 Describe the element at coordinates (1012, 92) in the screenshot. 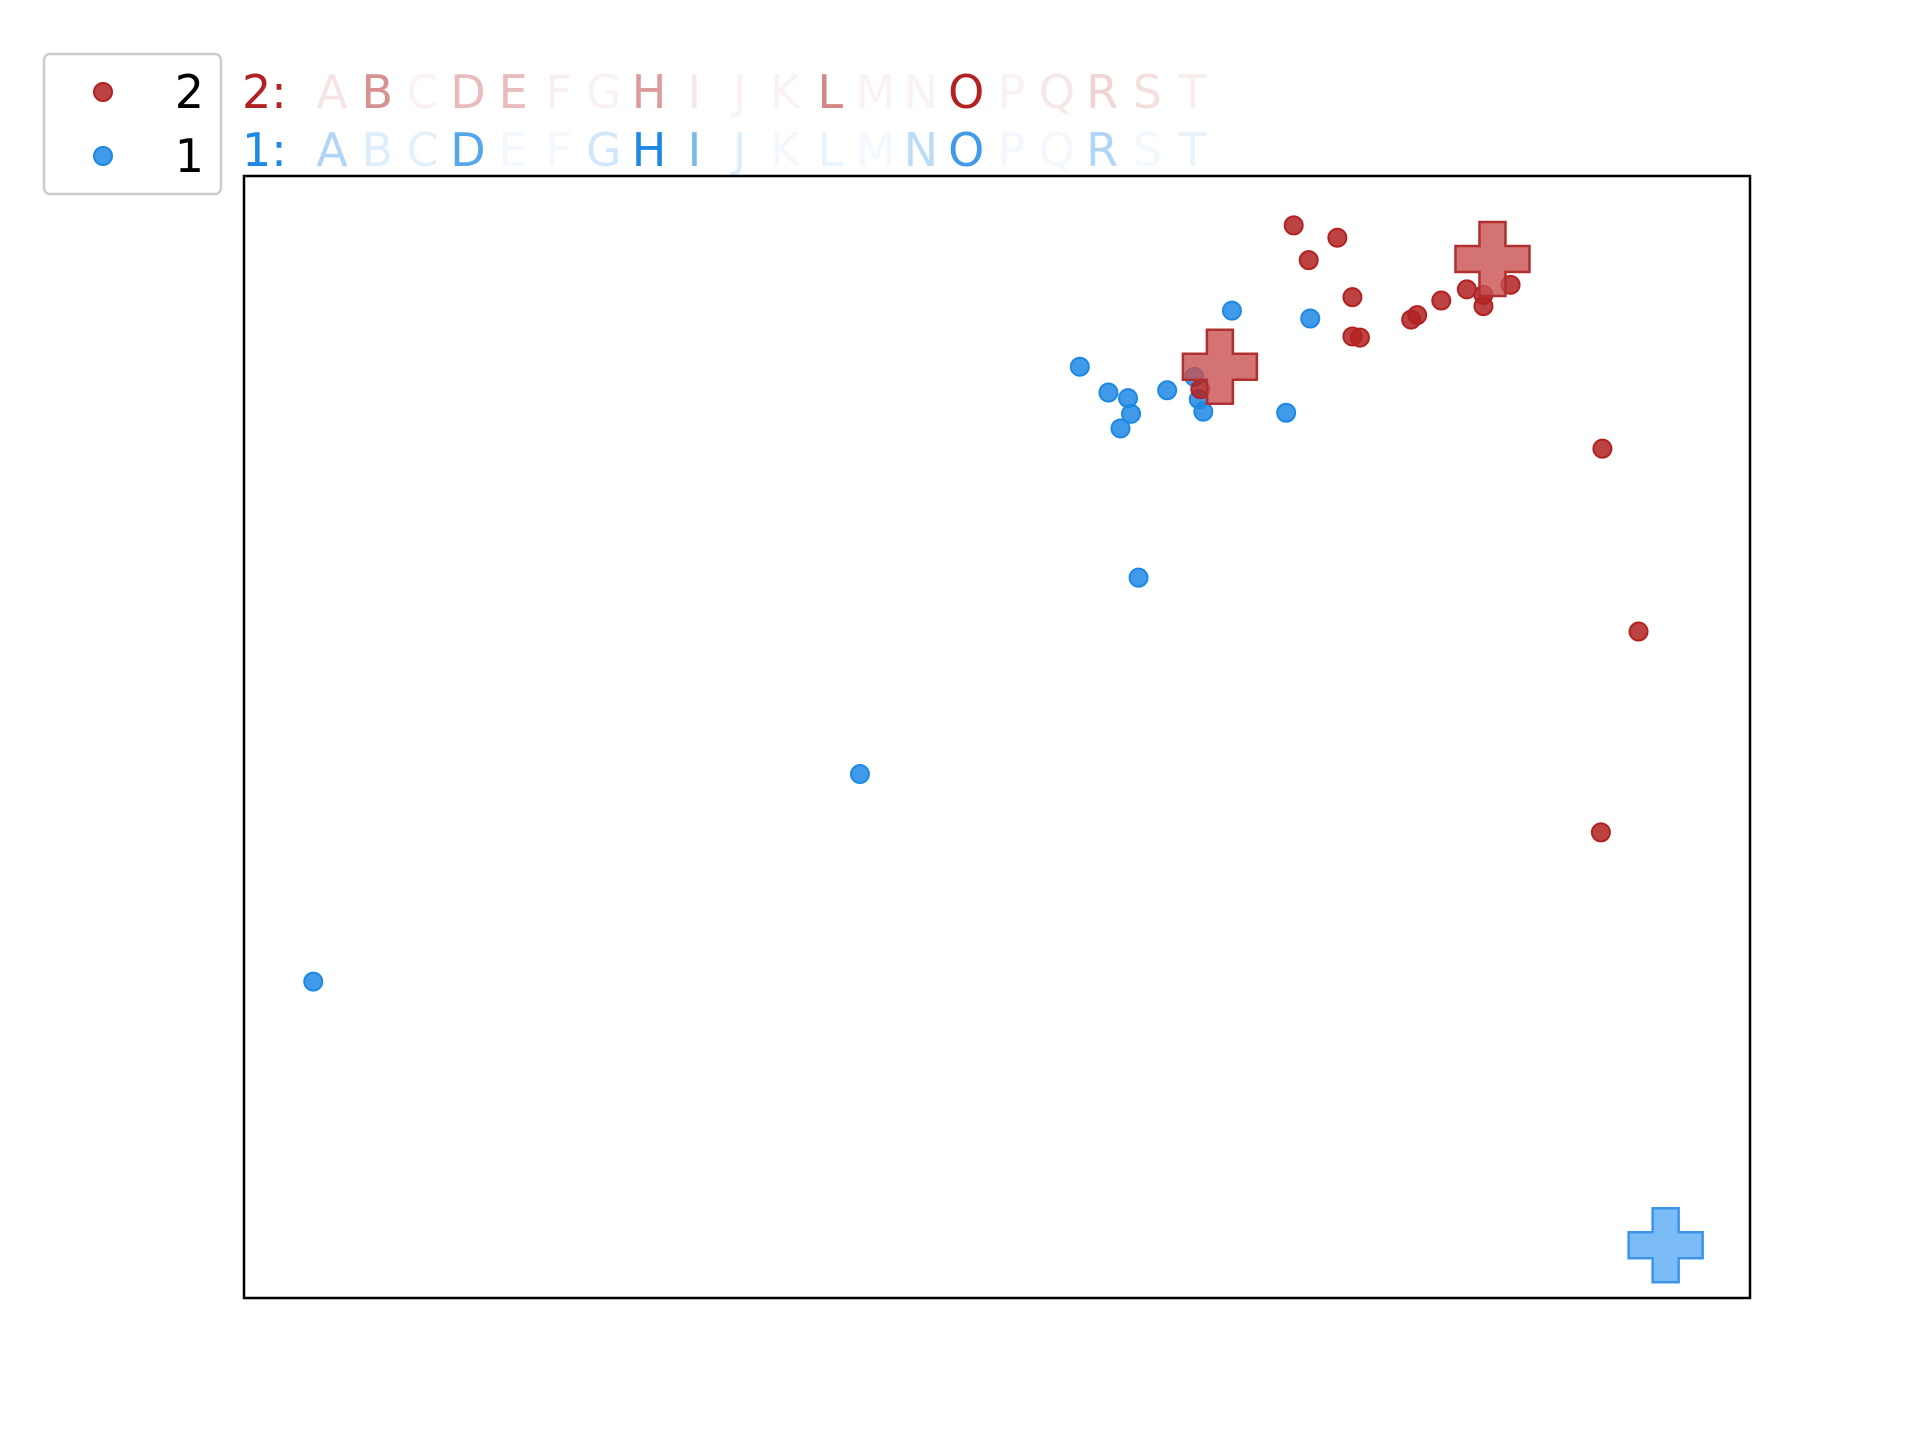

I see `strip-2-letter-P: P` at that location.